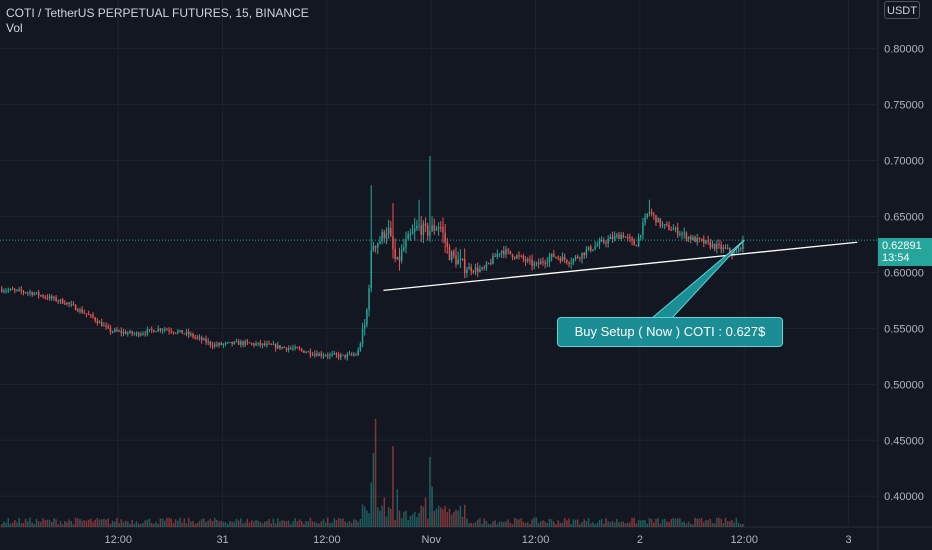 Image resolution: width=932 pixels, height=550 pixels. I want to click on price-tick-label: 0.80000, so click(904, 50).